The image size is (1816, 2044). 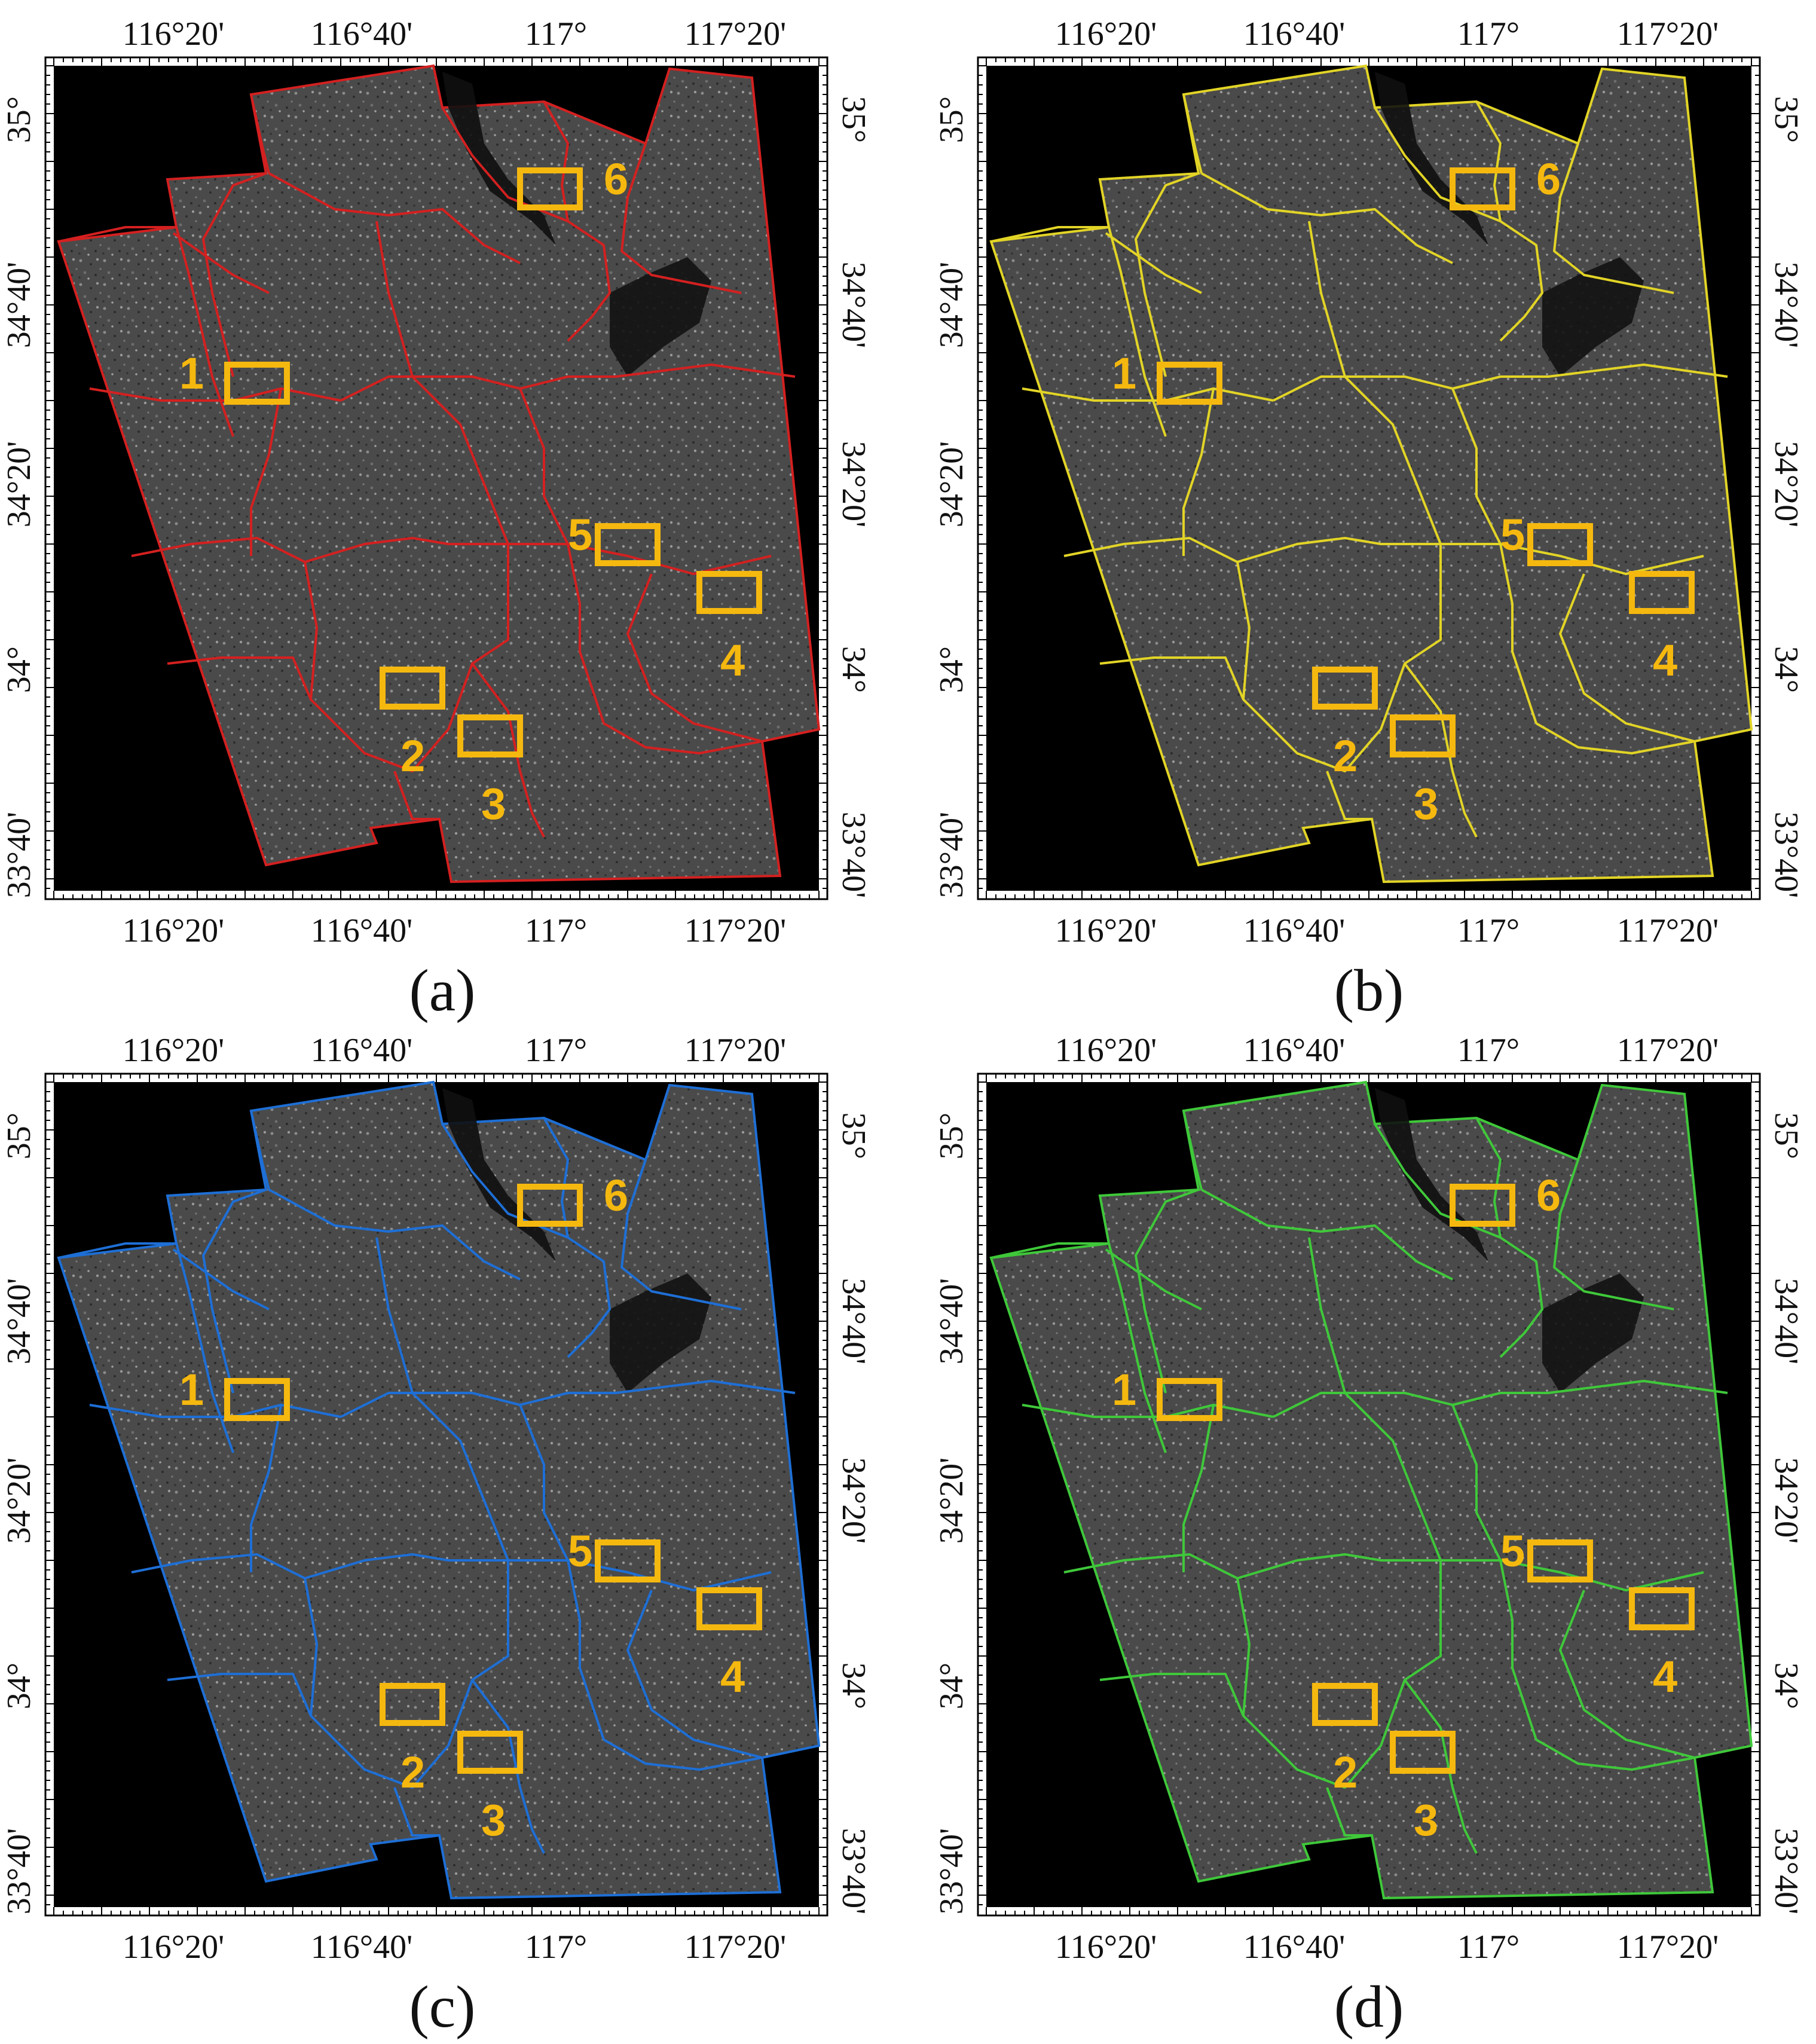 I want to click on panel-caption-d: (d), so click(x=1369, y=2006).